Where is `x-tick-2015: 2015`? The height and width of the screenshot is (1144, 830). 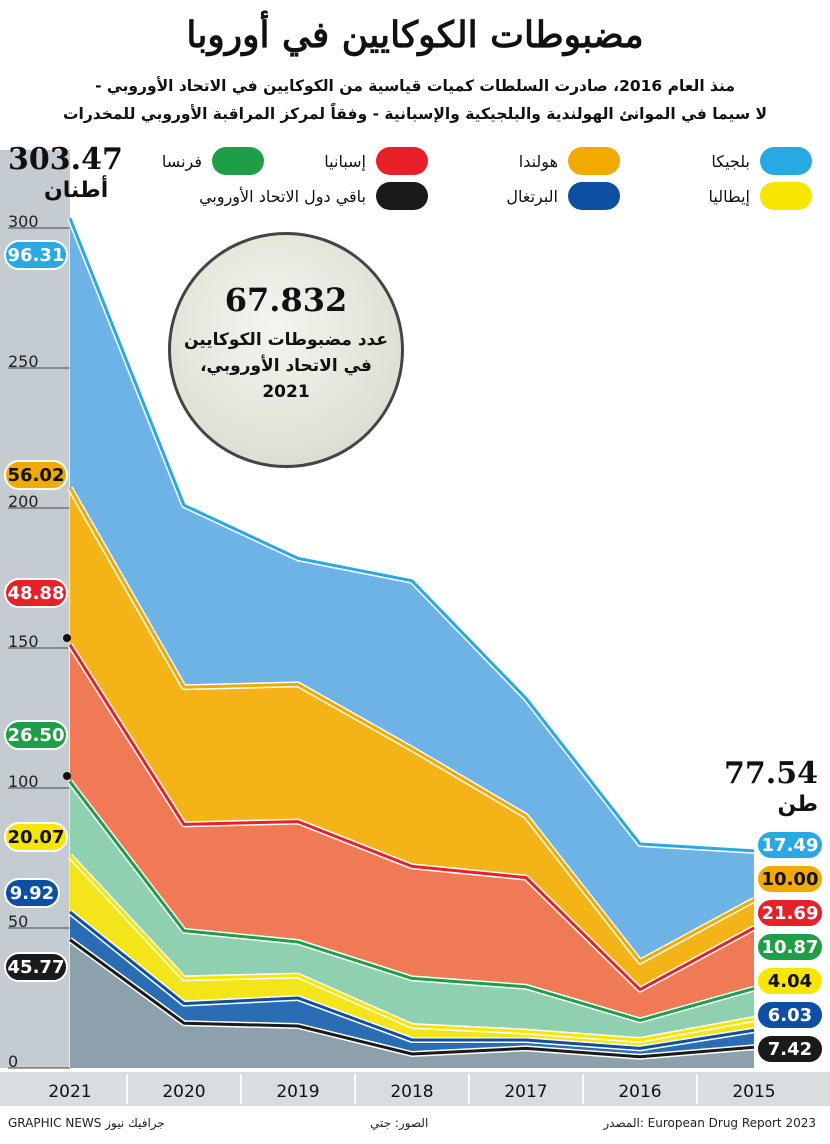
x-tick-2015: 2015 is located at coordinates (754, 1092).